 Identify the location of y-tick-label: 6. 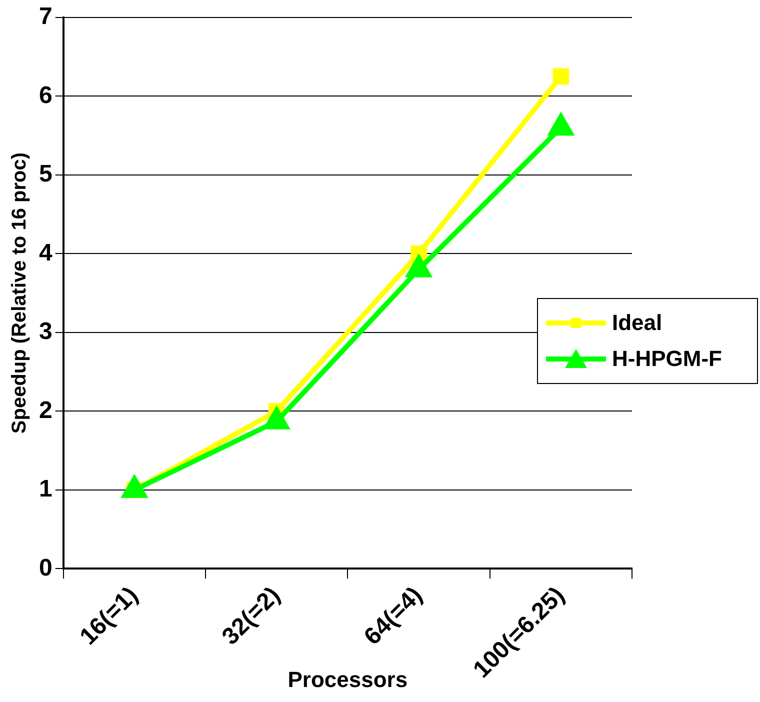
(45, 95).